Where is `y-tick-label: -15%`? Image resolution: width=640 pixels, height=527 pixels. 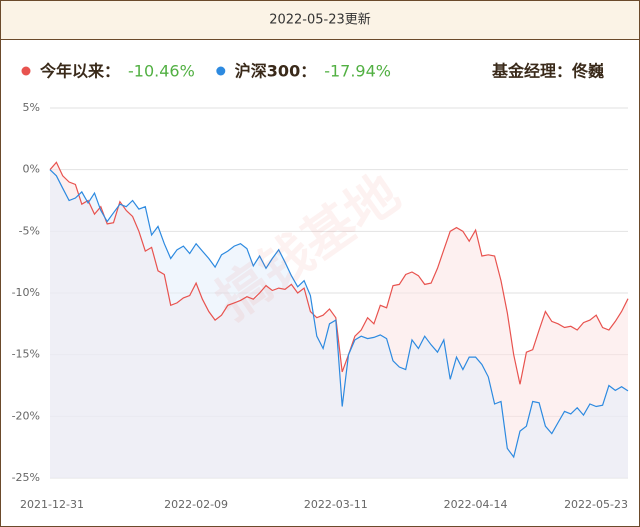 y-tick-label: -15% is located at coordinates (26, 354).